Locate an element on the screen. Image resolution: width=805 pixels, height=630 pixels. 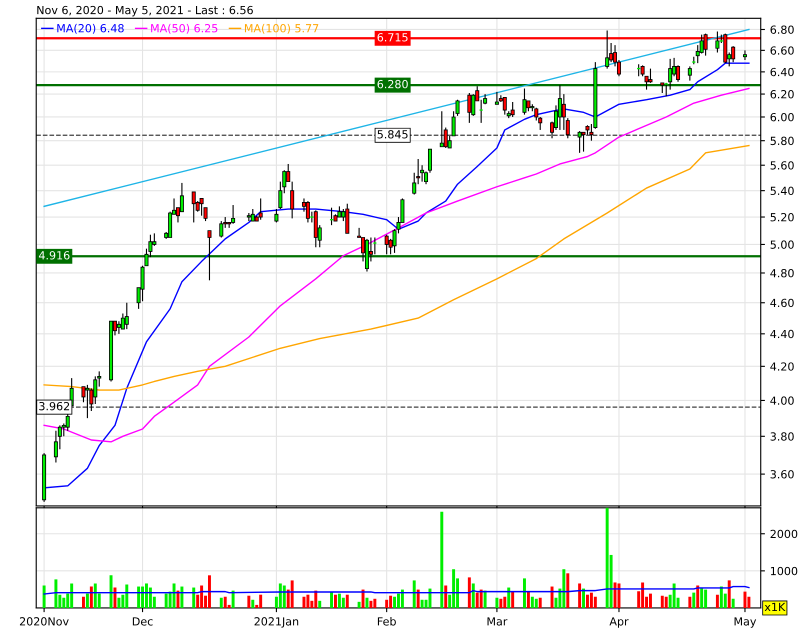
ref-line-label: 6.280 is located at coordinates (393, 84).